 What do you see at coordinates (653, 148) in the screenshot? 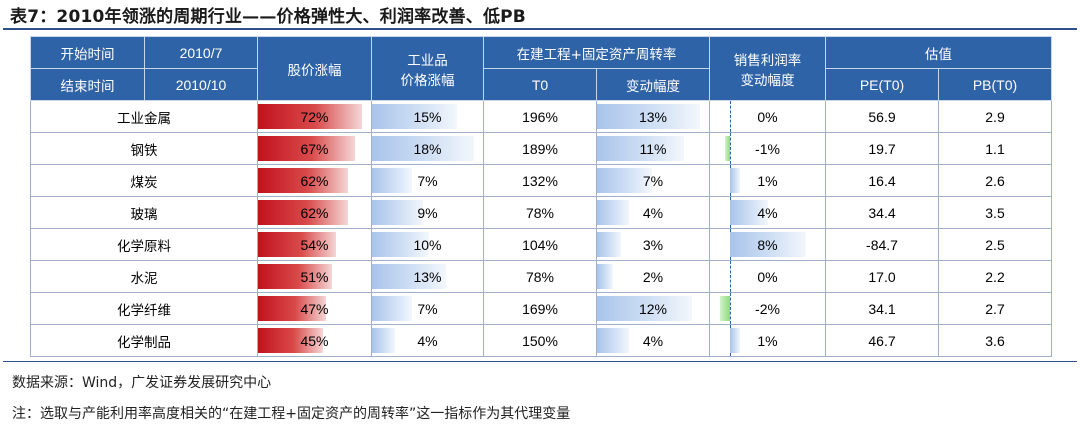
I see `turnover-change-cell: 11%` at bounding box center [653, 148].